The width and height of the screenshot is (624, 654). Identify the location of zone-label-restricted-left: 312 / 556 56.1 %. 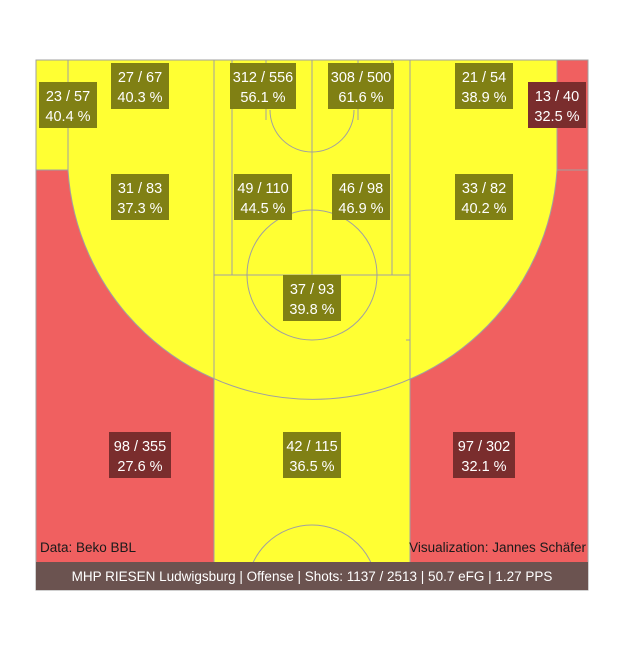
(263, 86).